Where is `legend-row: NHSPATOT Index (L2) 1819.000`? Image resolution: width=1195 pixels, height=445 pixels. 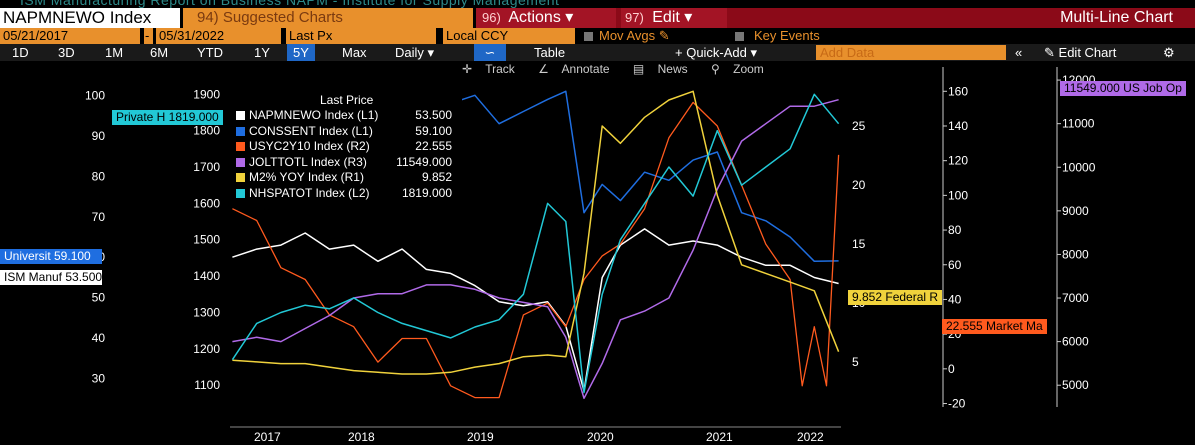 legend-row: NHSPATOT Index (L2) 1819.000 is located at coordinates (347, 194).